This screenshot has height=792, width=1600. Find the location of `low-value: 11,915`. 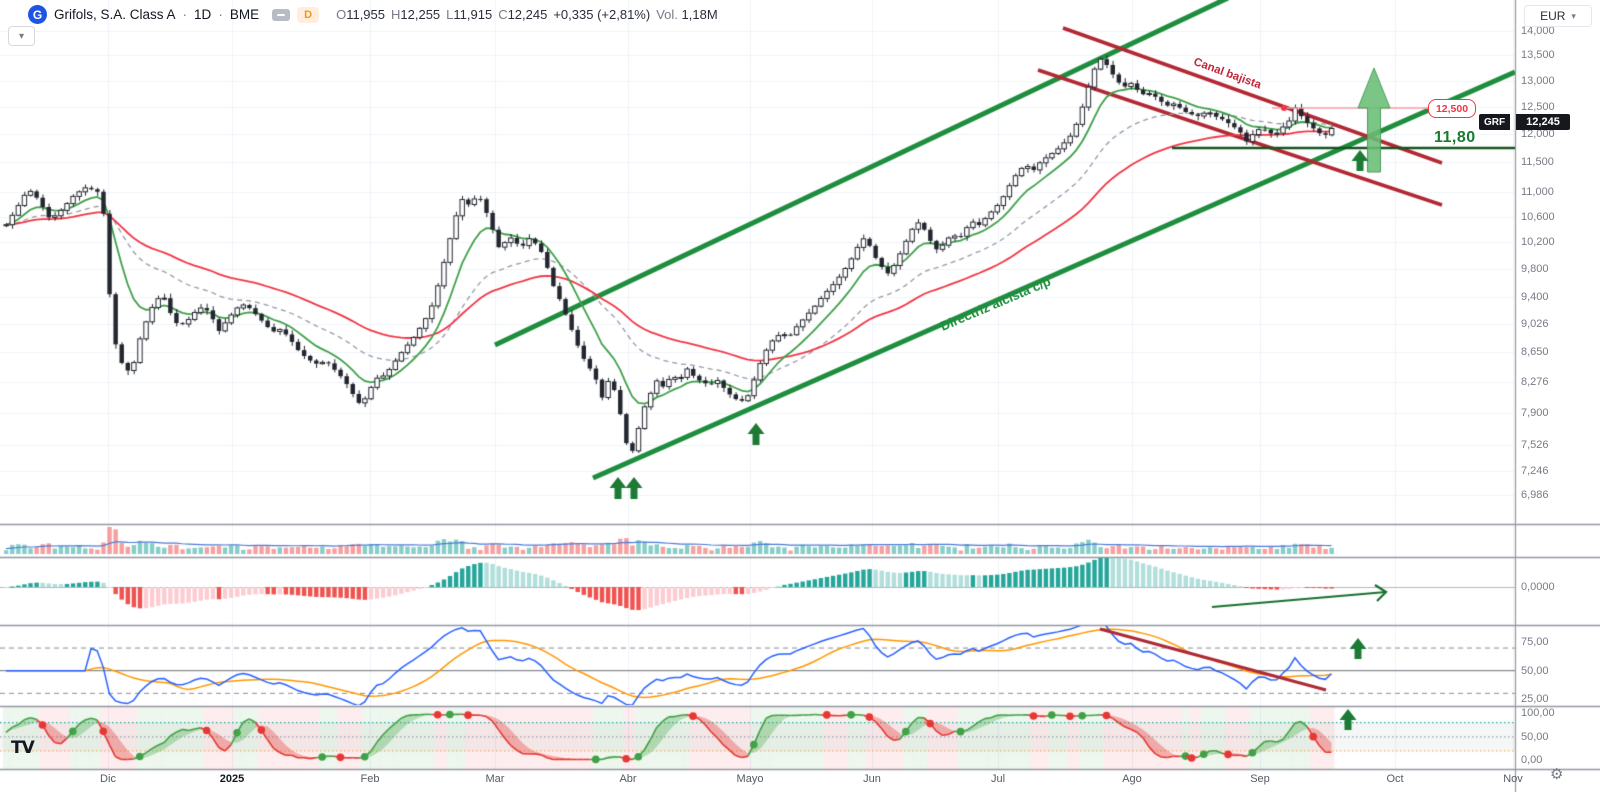

low-value: 11,915 is located at coordinates (473, 14).